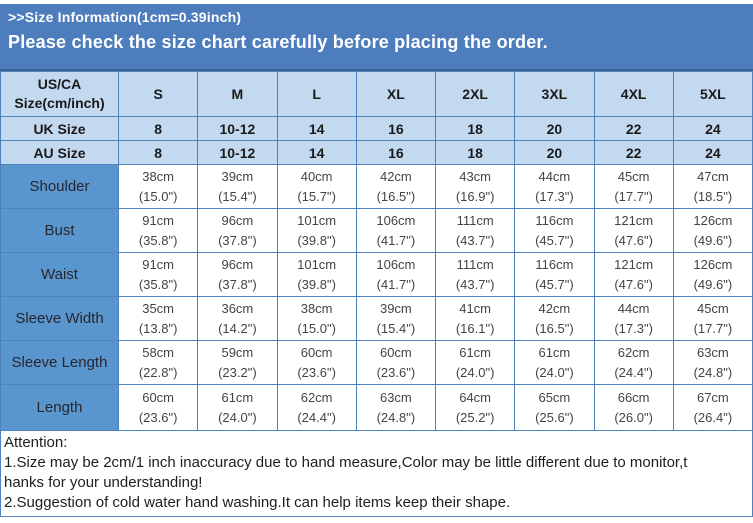 The width and height of the screenshot is (753, 523). What do you see at coordinates (376, 128) in the screenshot?
I see `uk-size-row: UK Size 8 10-12 14 16 18 20 22 24` at bounding box center [376, 128].